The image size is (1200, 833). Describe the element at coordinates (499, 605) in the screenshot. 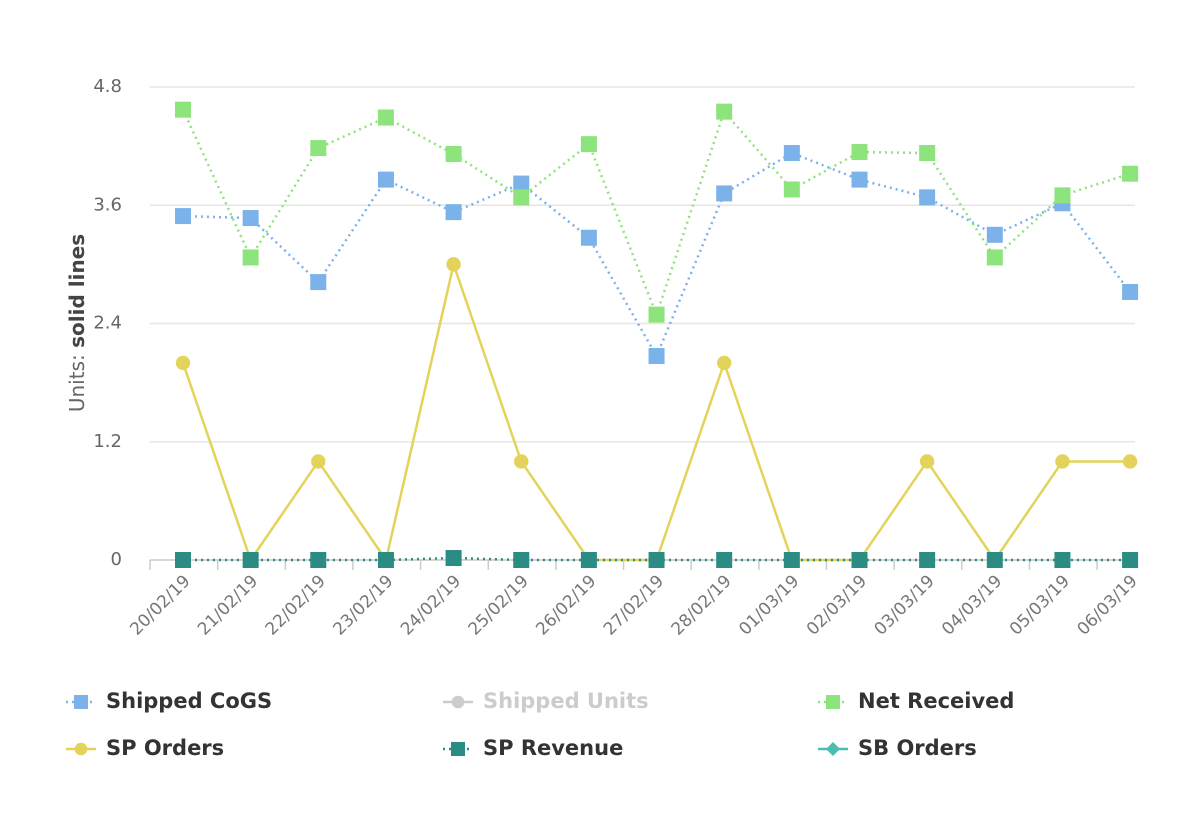

I see `x-tick-label: 25/02/19` at that location.